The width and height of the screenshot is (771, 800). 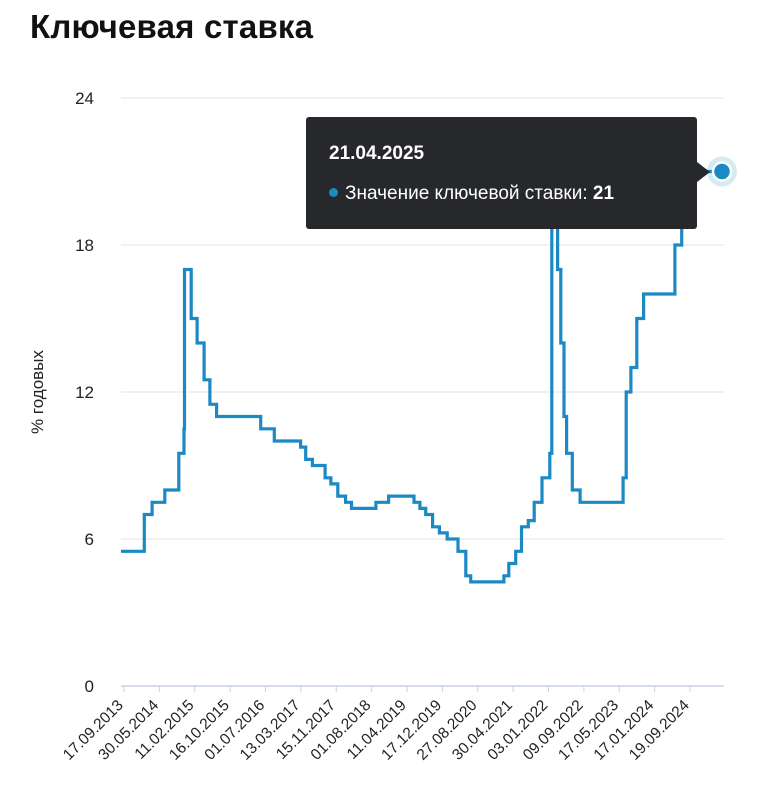 I want to click on tooltip-row: Значение ключевой ставки: 21, so click(x=471, y=194).